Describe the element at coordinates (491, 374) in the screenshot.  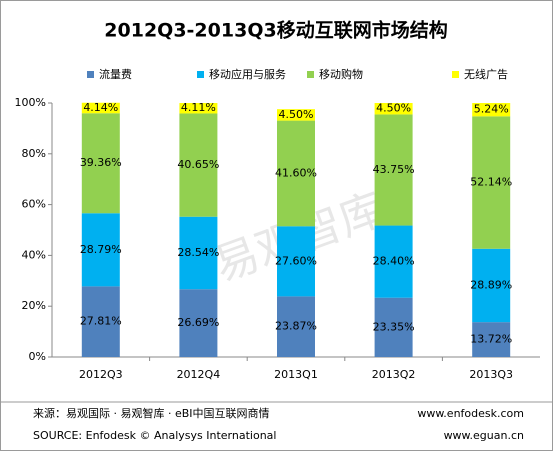
I see `x-tick-label: 2013Q3` at that location.